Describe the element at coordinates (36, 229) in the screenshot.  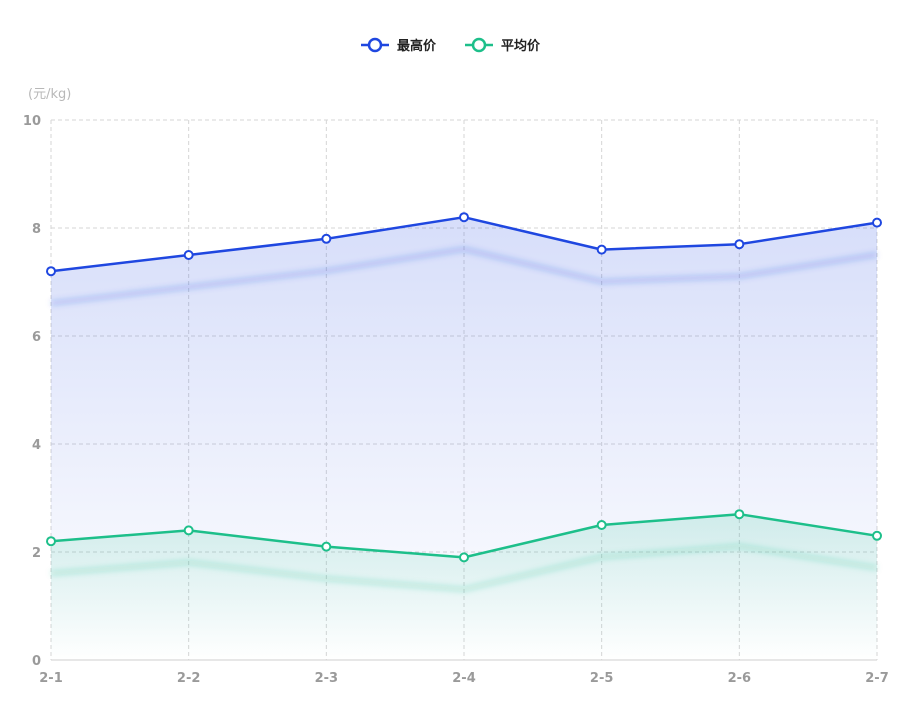
I see `y-tick-label: 8` at that location.